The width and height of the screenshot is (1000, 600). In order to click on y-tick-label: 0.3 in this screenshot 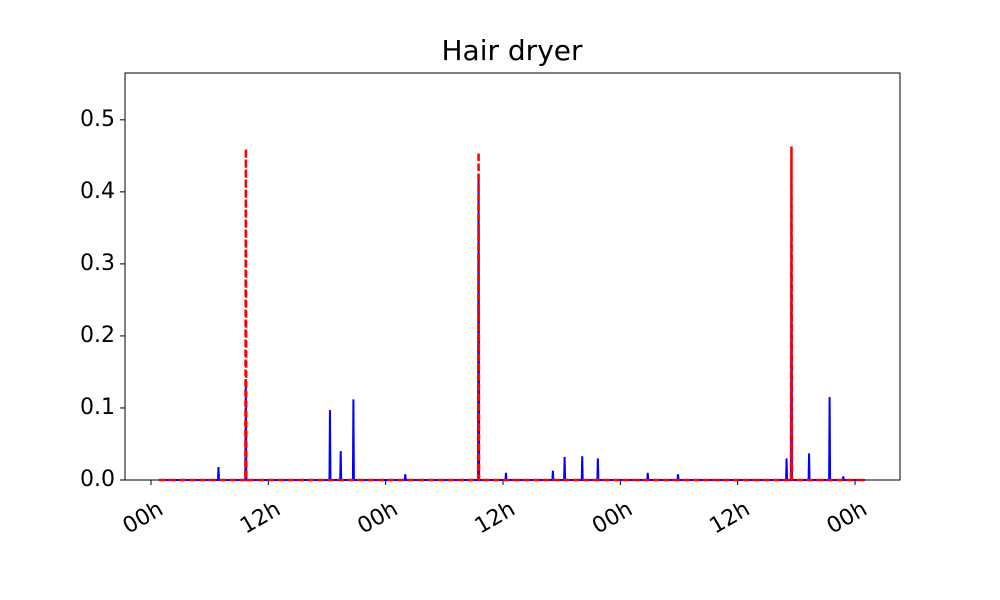, I will do `click(97, 263)`.